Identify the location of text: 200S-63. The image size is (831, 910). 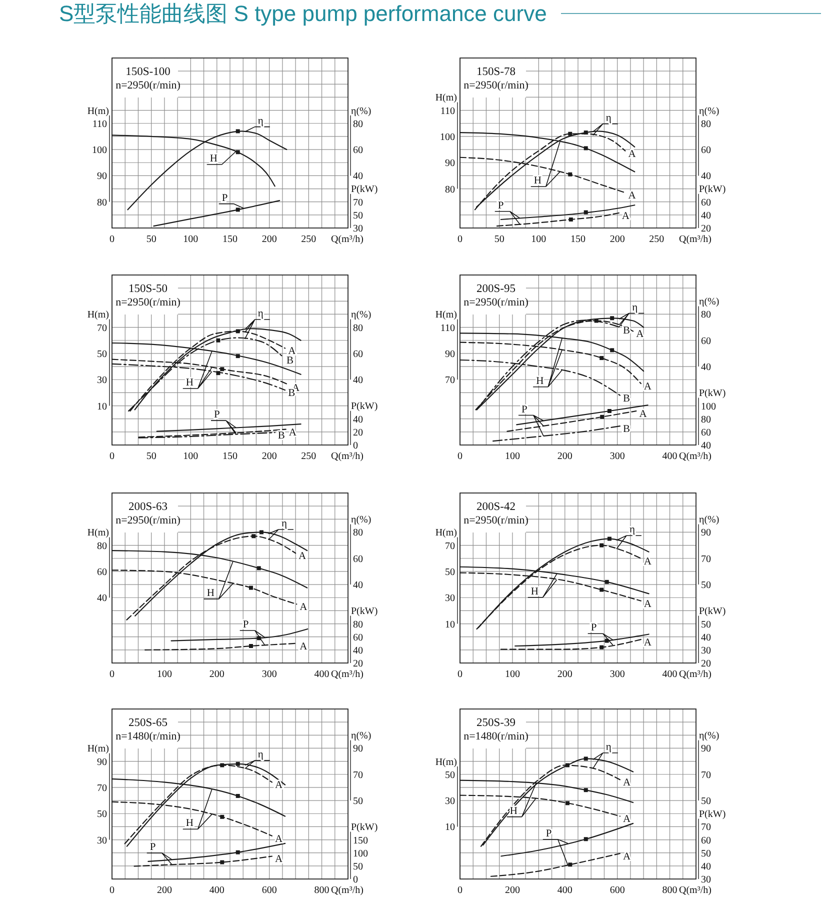
(148, 507).